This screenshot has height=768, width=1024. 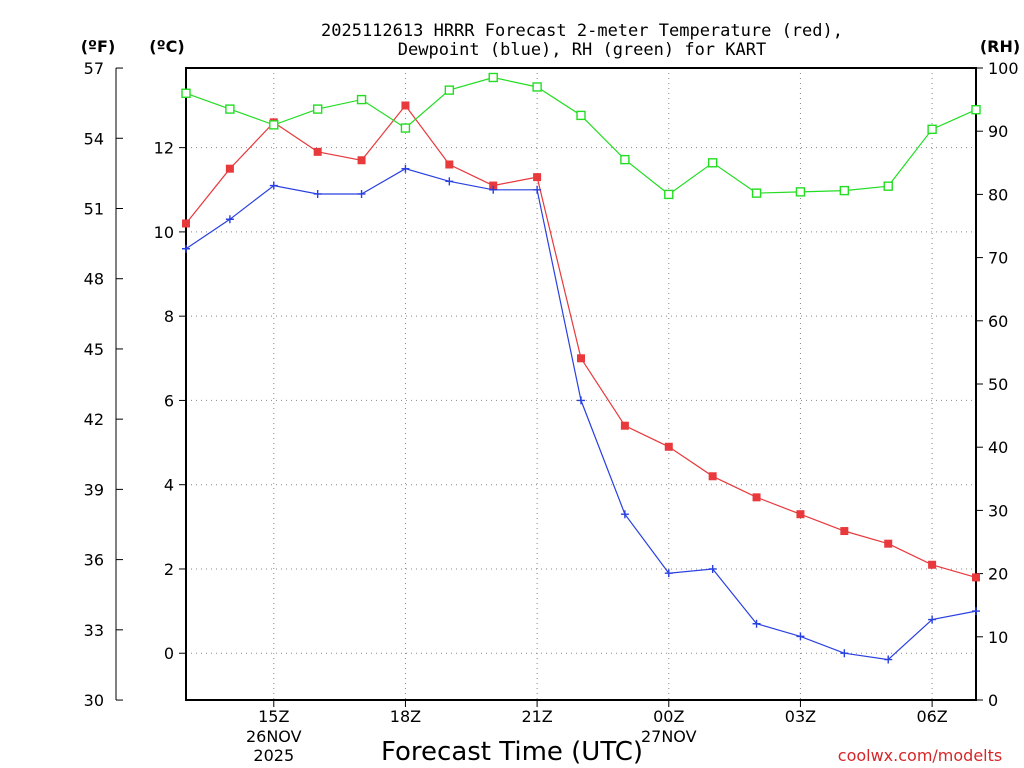 I want to click on fahrenheit-tick-label: 54, so click(x=94, y=138).